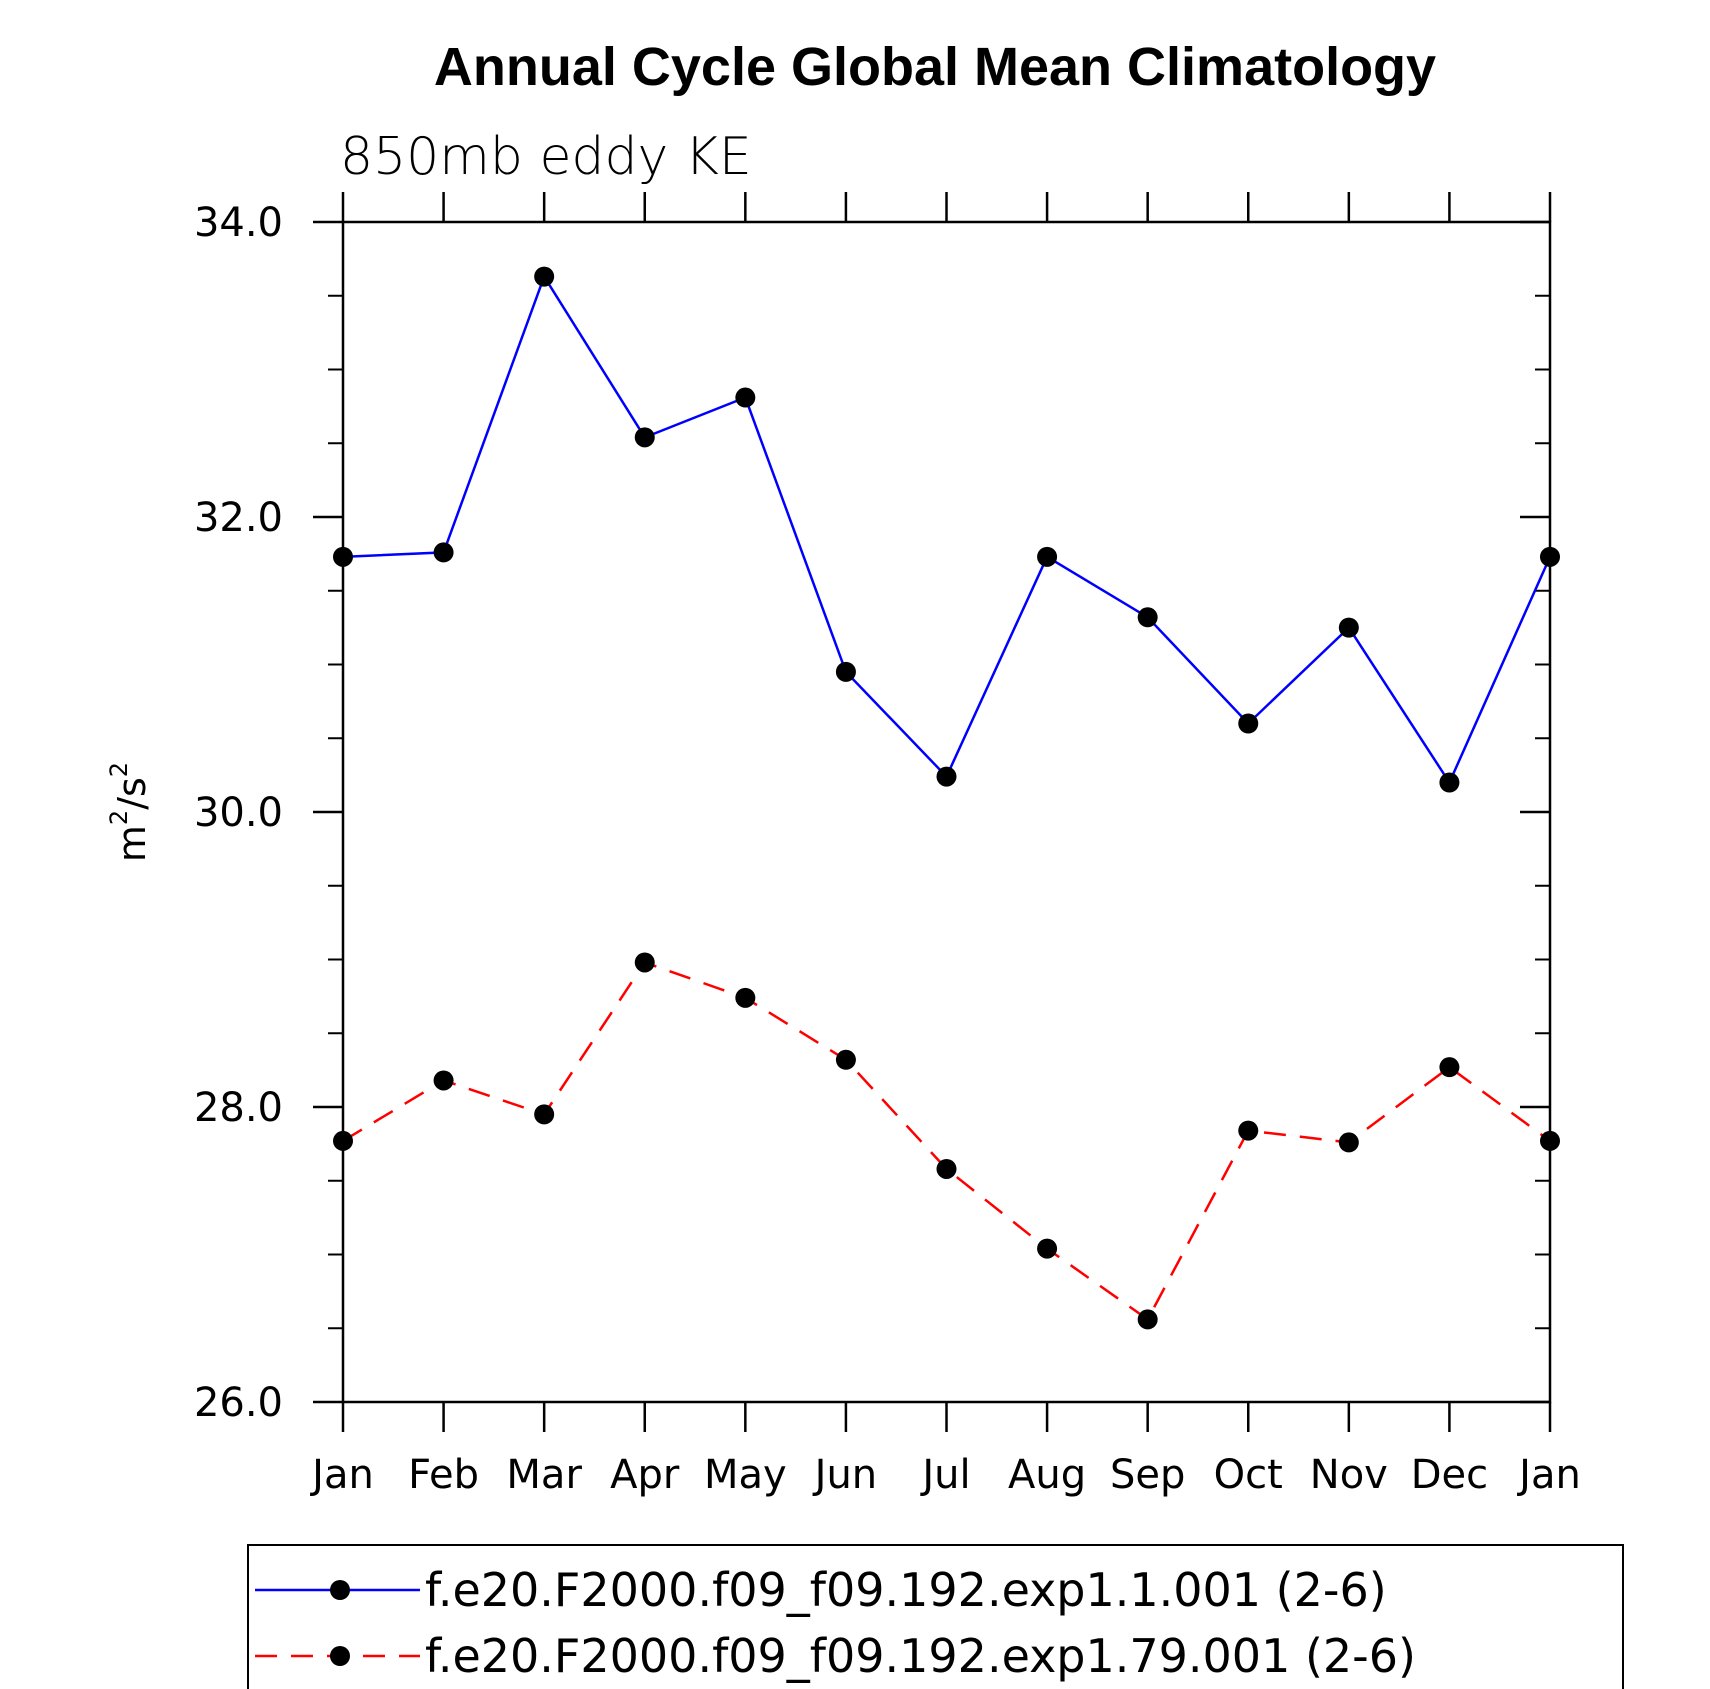  What do you see at coordinates (238, 1108) in the screenshot?
I see `y-tick-label: 28.0` at bounding box center [238, 1108].